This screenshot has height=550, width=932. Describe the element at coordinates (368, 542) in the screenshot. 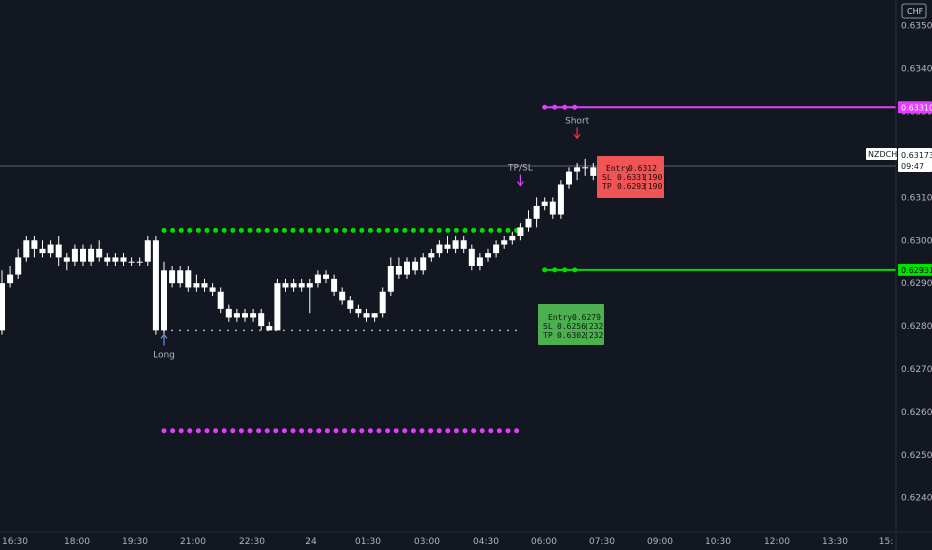

I see `x-tick-label: 01:30` at that location.